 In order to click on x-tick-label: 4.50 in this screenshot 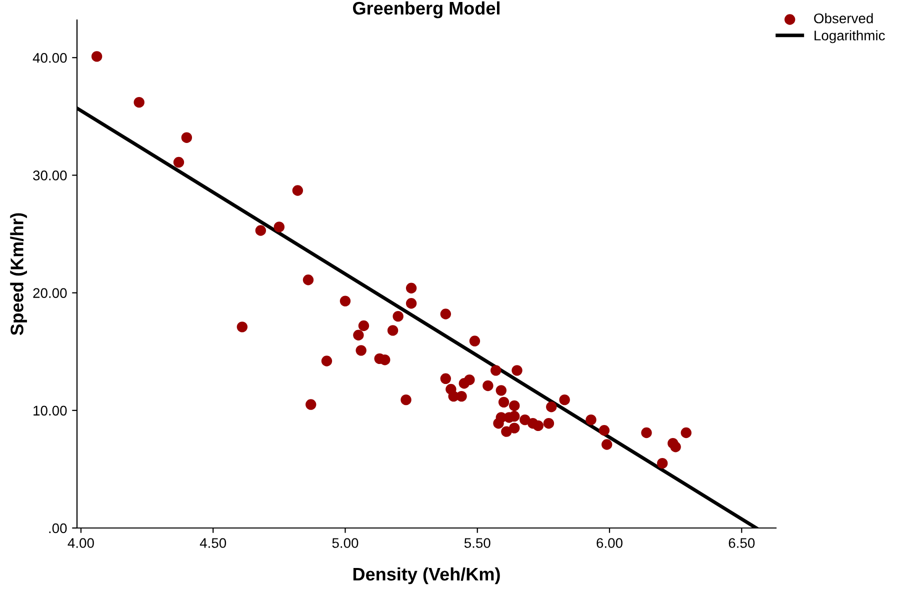, I will do `click(213, 543)`.